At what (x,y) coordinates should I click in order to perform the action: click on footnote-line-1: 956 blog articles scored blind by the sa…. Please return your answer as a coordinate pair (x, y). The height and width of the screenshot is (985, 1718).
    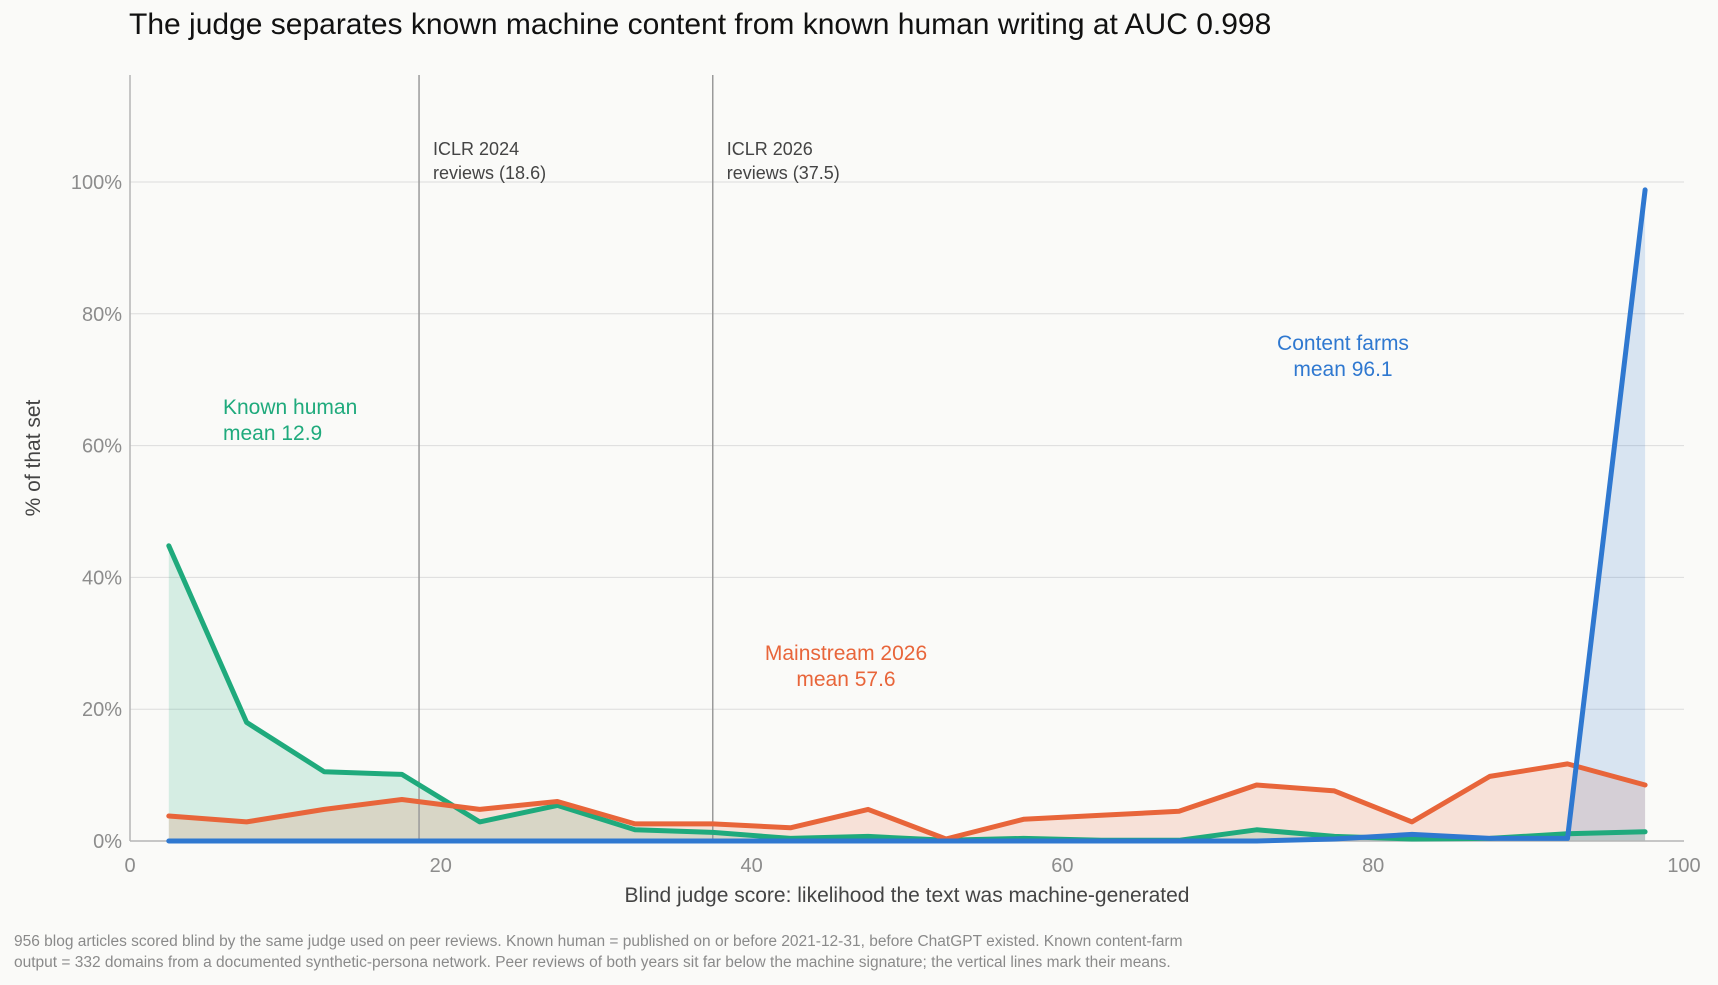
    Looking at the image, I should click on (598, 941).